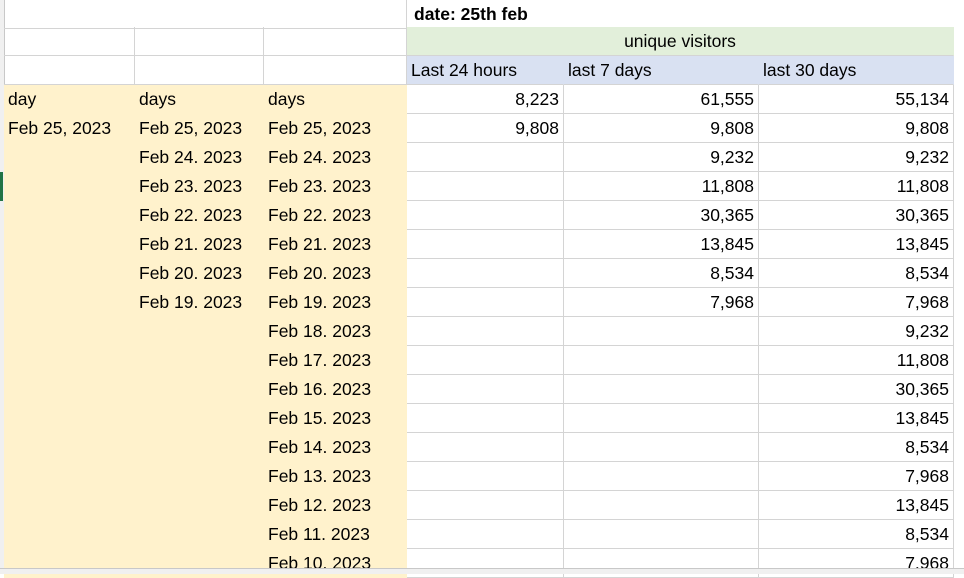 This screenshot has width=964, height=578. I want to click on date-day-cell: Feb 25, 2023, so click(69, 128).